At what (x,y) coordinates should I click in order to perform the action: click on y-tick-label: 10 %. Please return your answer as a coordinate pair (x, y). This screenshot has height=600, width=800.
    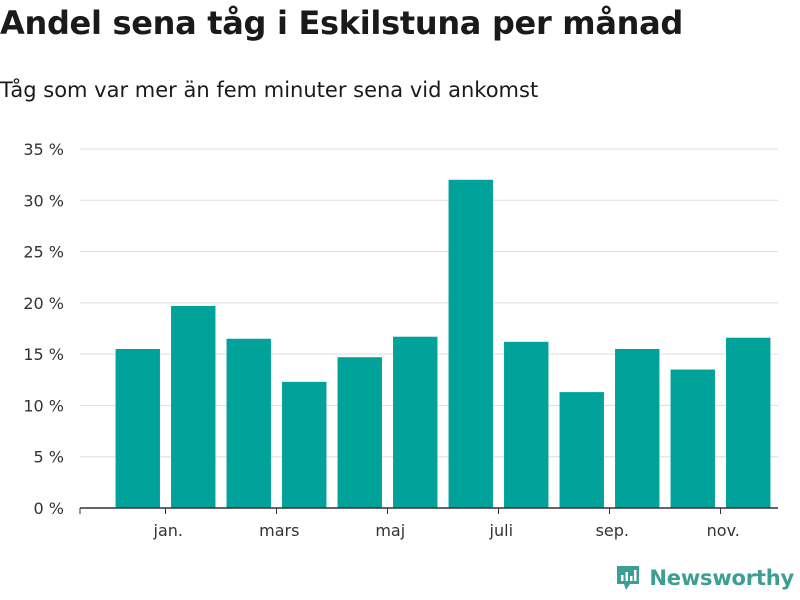
    Looking at the image, I should click on (43, 405).